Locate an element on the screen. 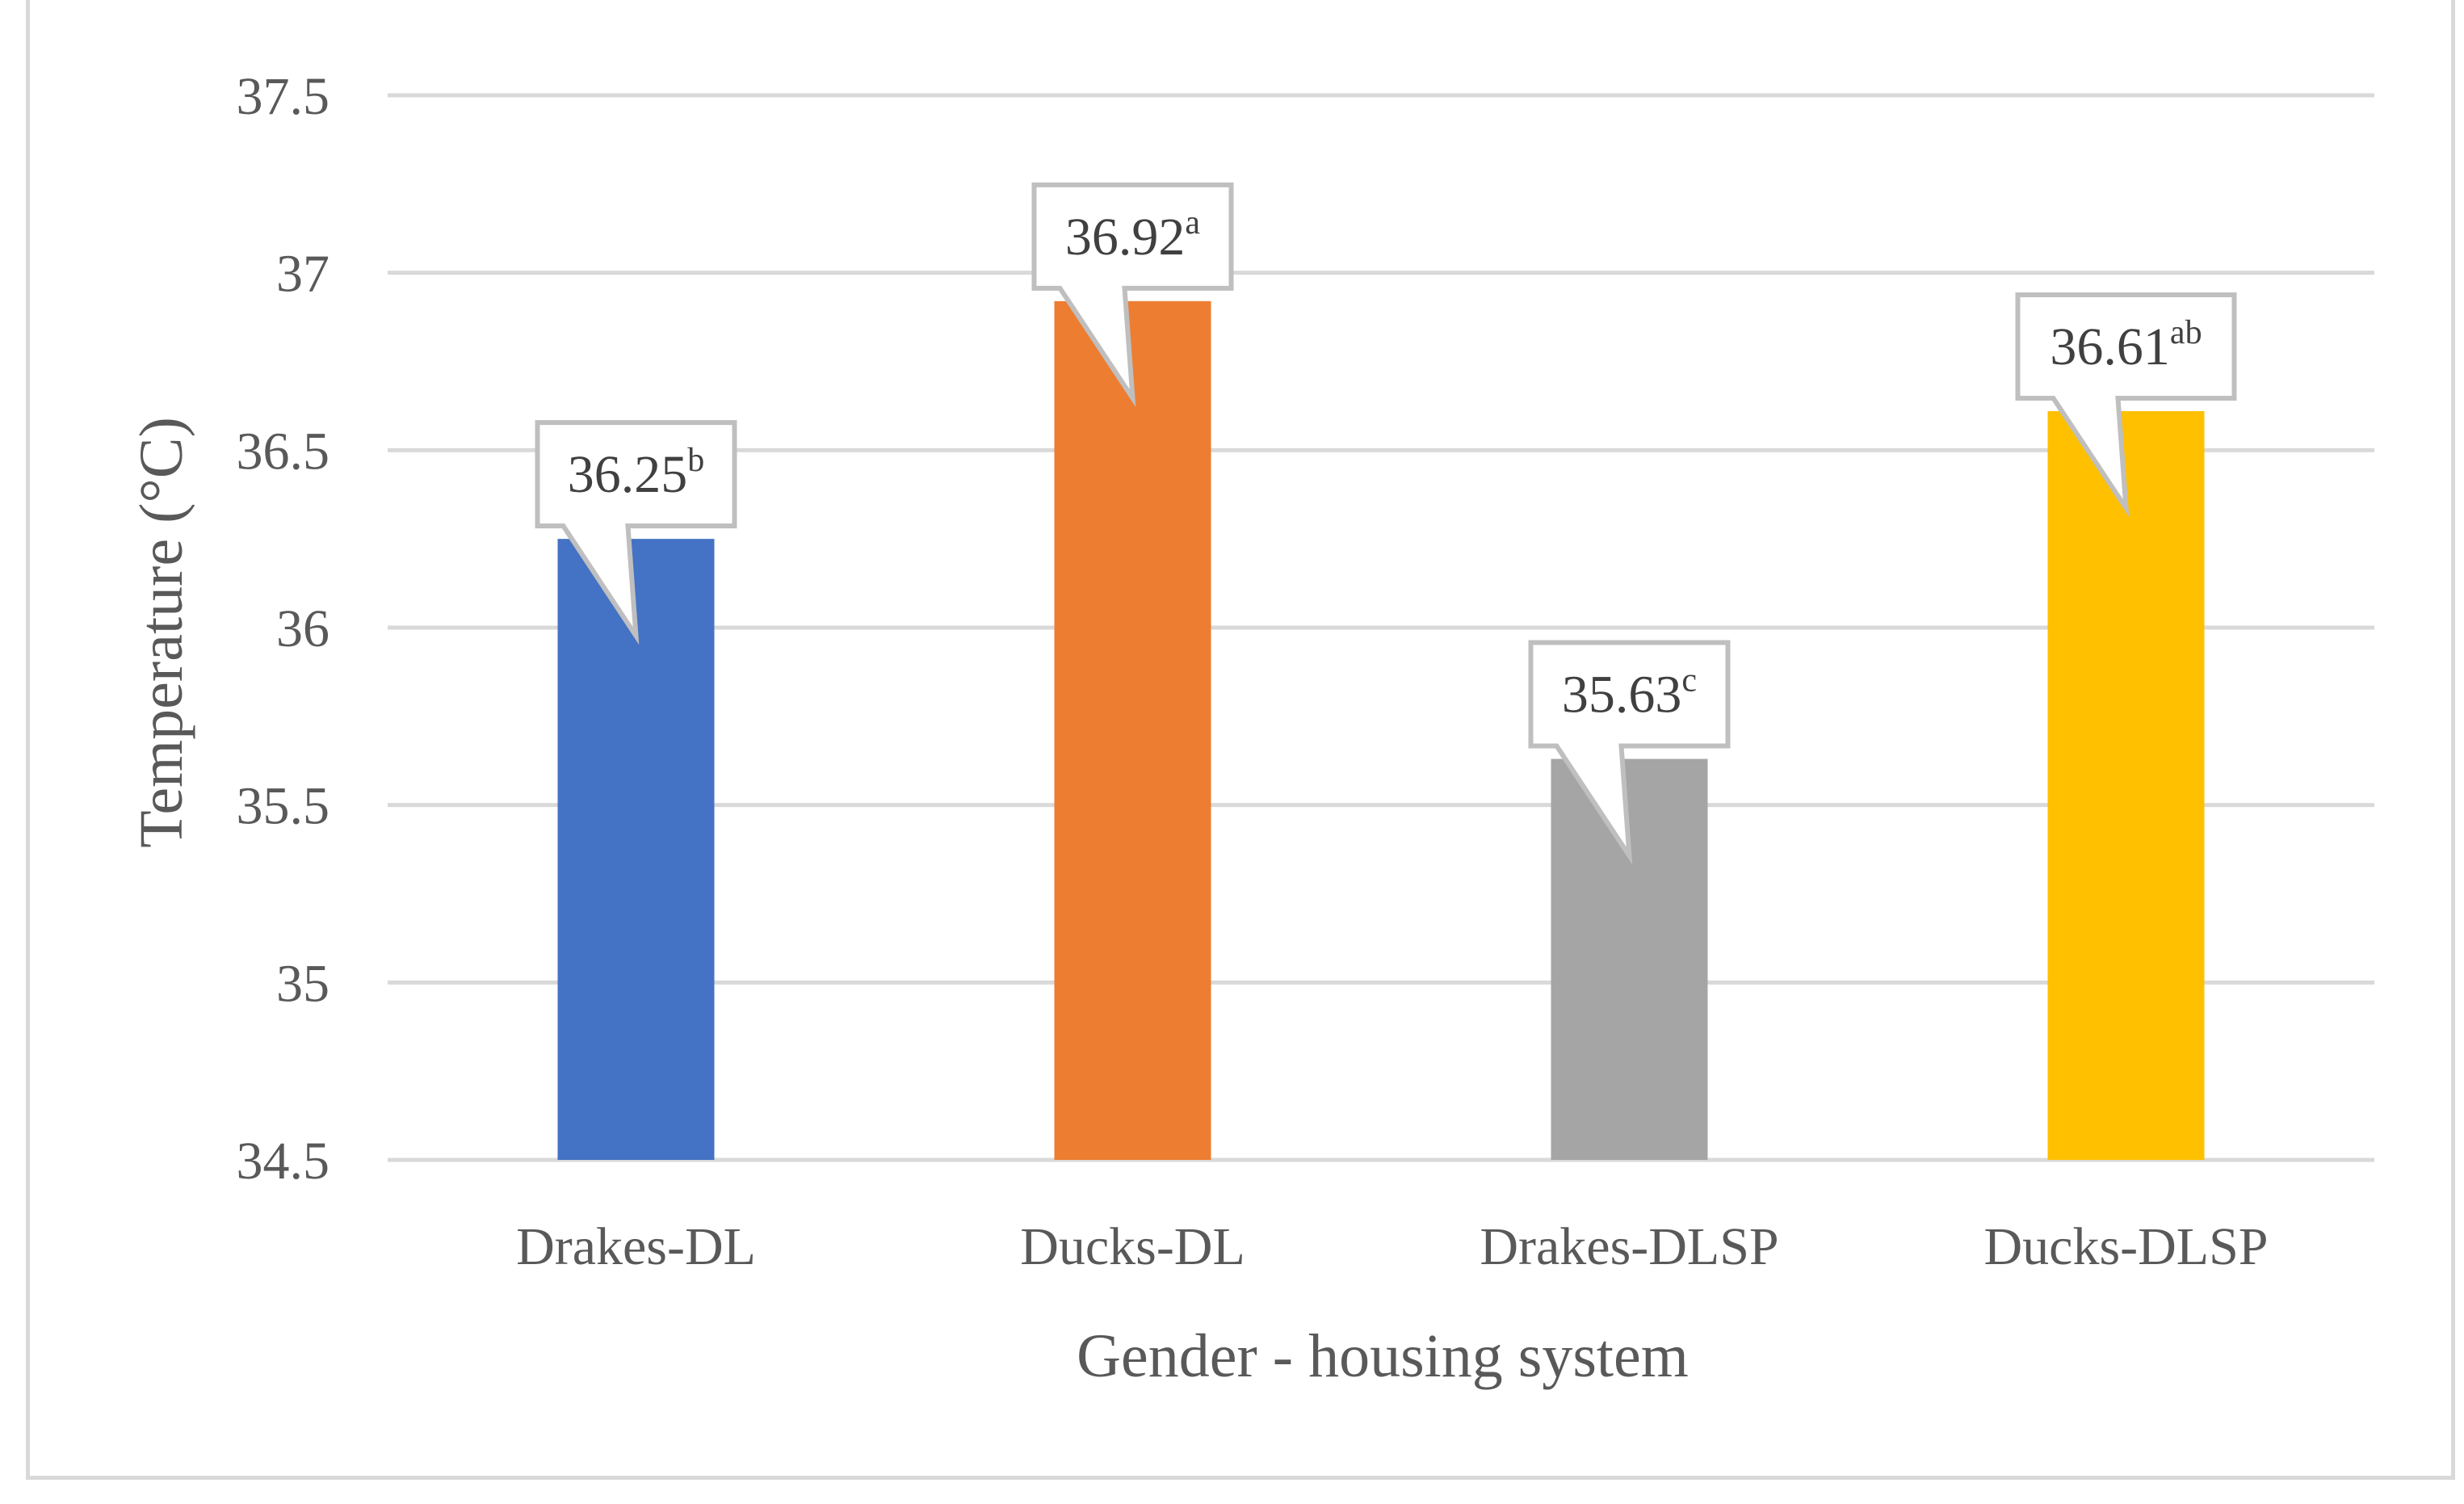 The image size is (2464, 1504). x-tick-label: Drakes-DLSP is located at coordinates (1629, 1246).